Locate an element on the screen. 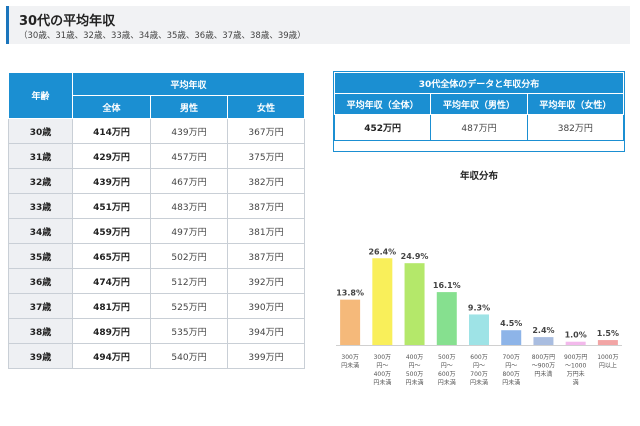 The width and height of the screenshot is (640, 426). table-row: 38歳 489万円 535万円 394万円 is located at coordinates (157, 331).